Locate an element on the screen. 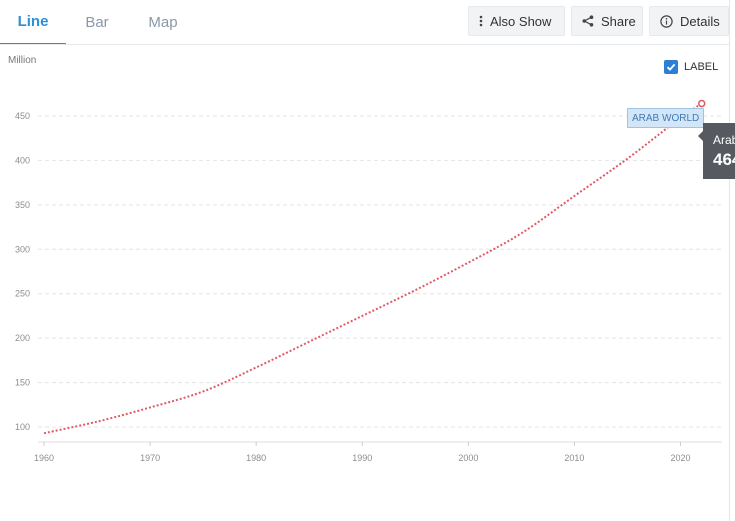 The height and width of the screenshot is (521, 735). data-tooltip: Arab World 464 is located at coordinates (719, 151).